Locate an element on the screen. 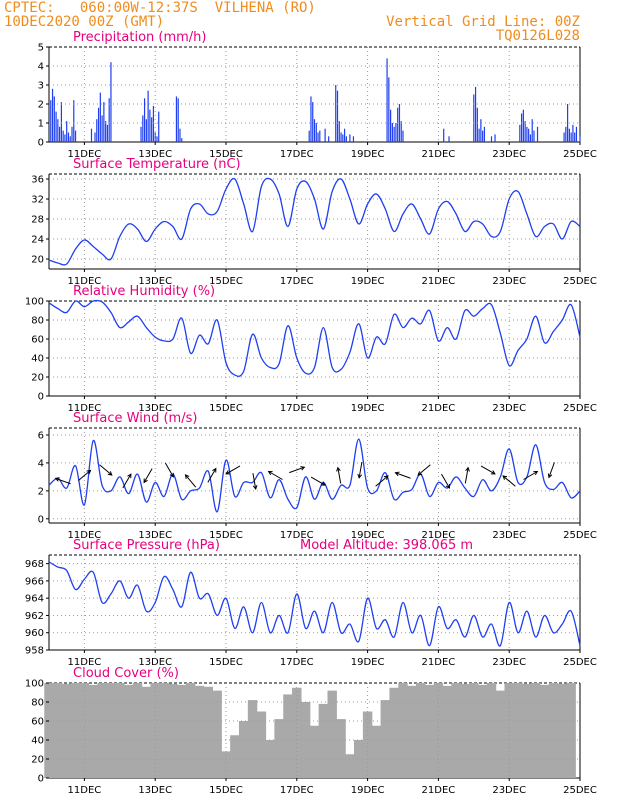 This screenshot has height=800, width=618. panel-1-ytick-label: 2 is located at coordinates (41, 105).